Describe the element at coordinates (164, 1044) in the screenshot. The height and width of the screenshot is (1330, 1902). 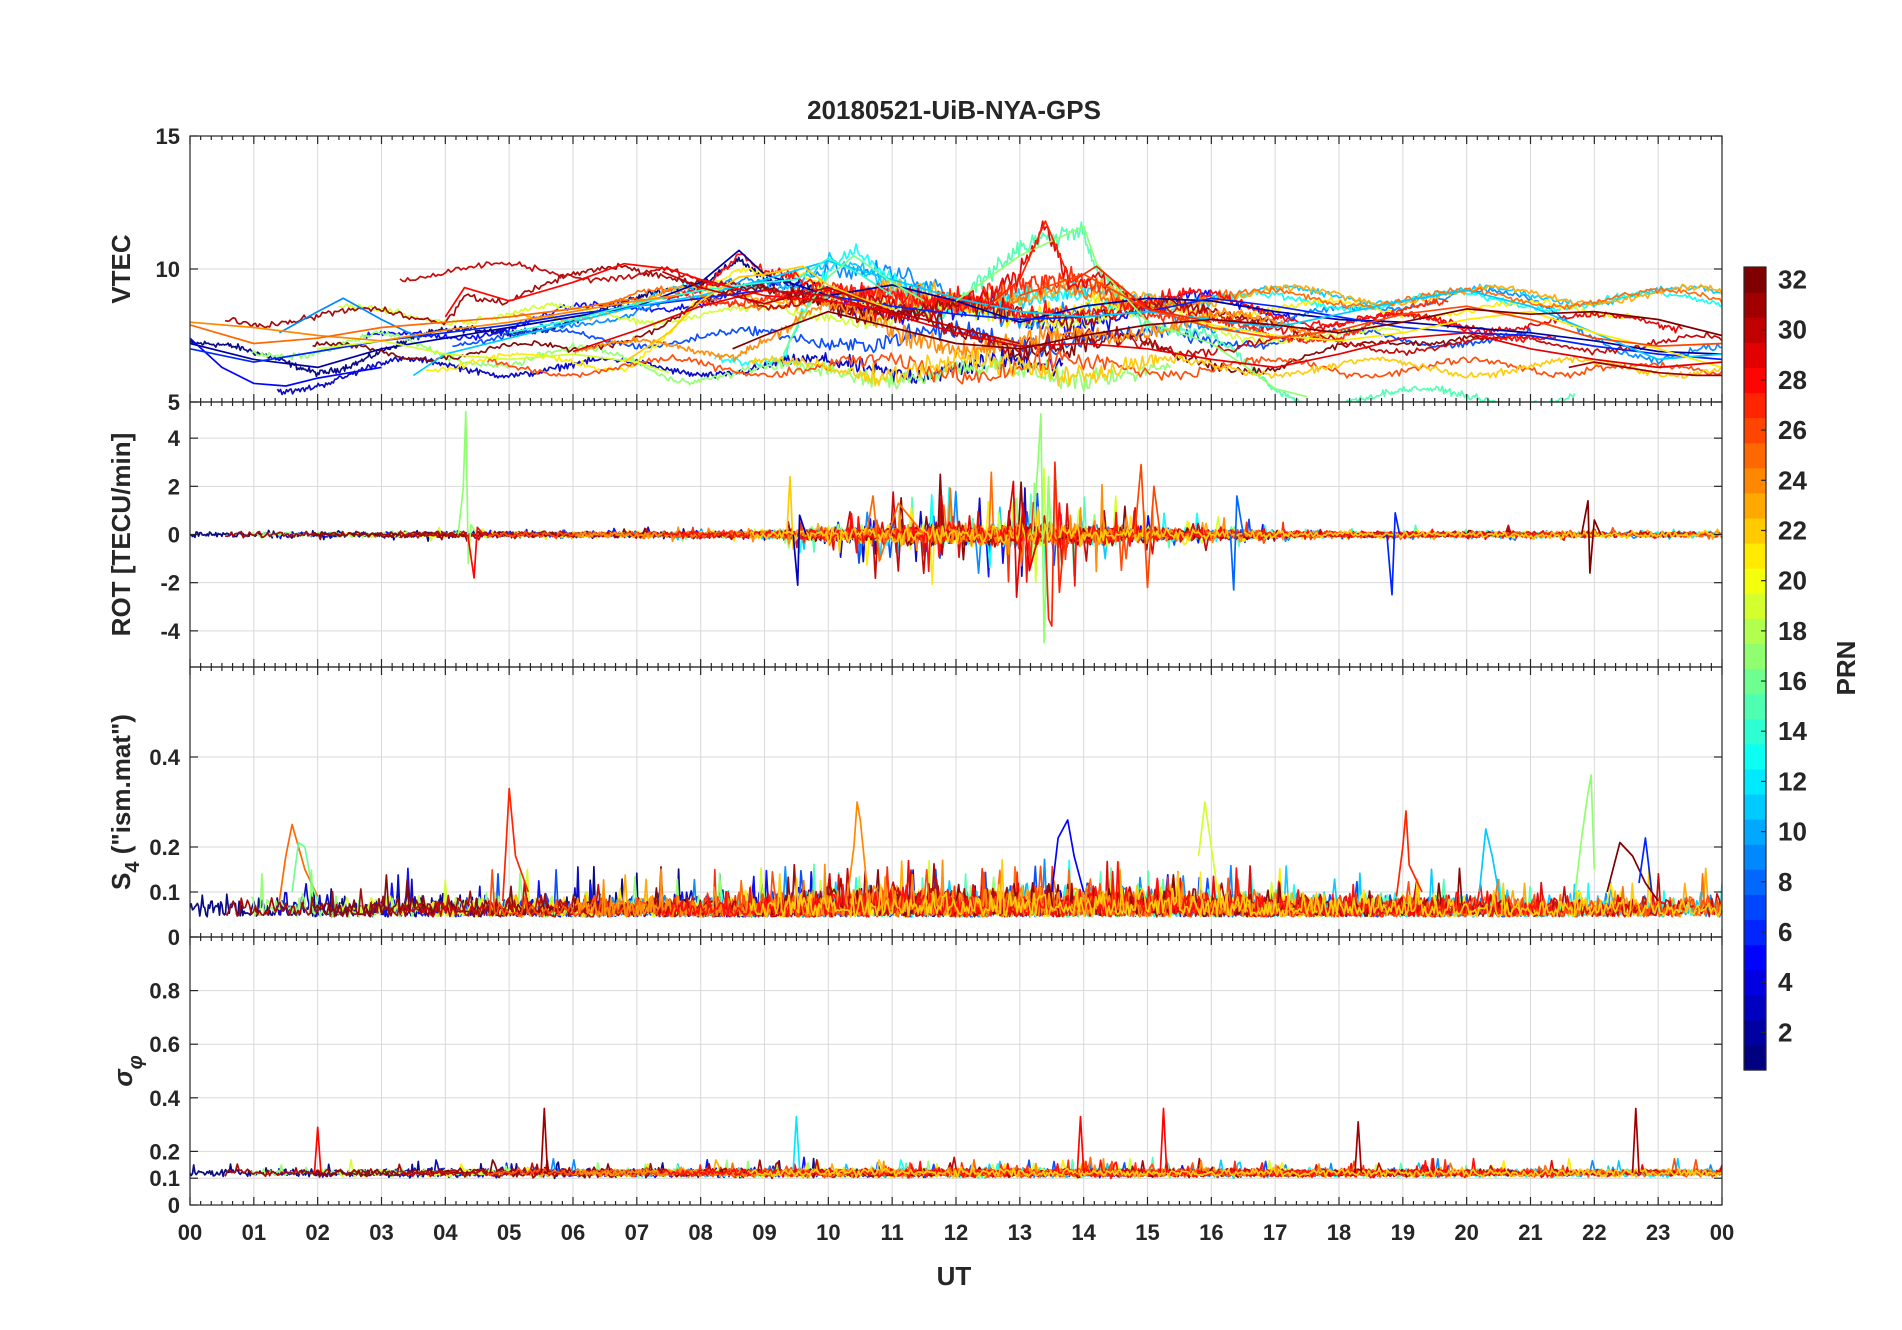
I see `y-tick-label: 0.6` at that location.